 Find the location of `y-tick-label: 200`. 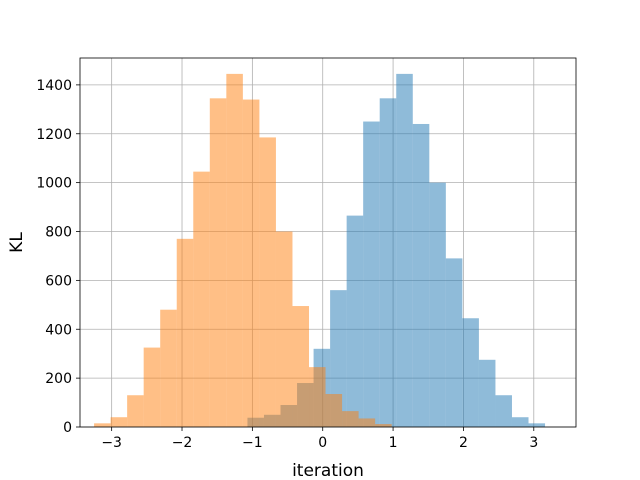

y-tick-label: 200 is located at coordinates (58, 379).